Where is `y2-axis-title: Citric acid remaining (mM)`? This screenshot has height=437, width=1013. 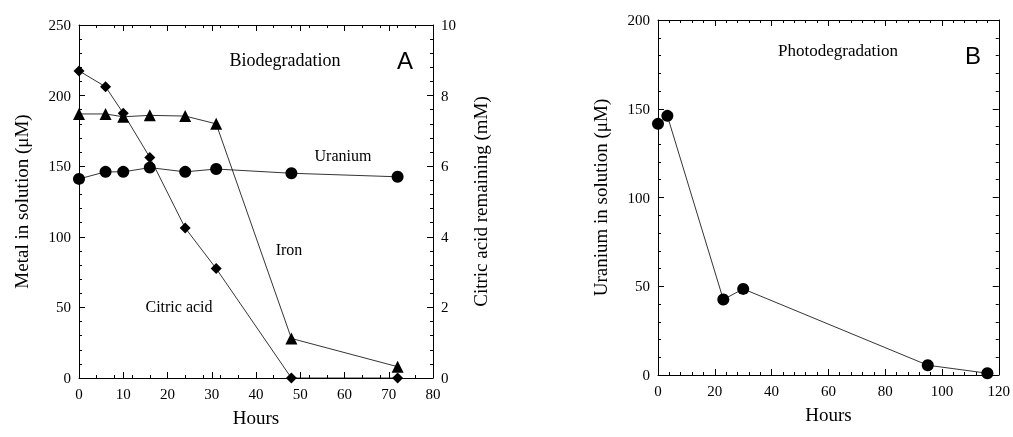
y2-axis-title: Citric acid remaining (mM) is located at coordinates (481, 201).